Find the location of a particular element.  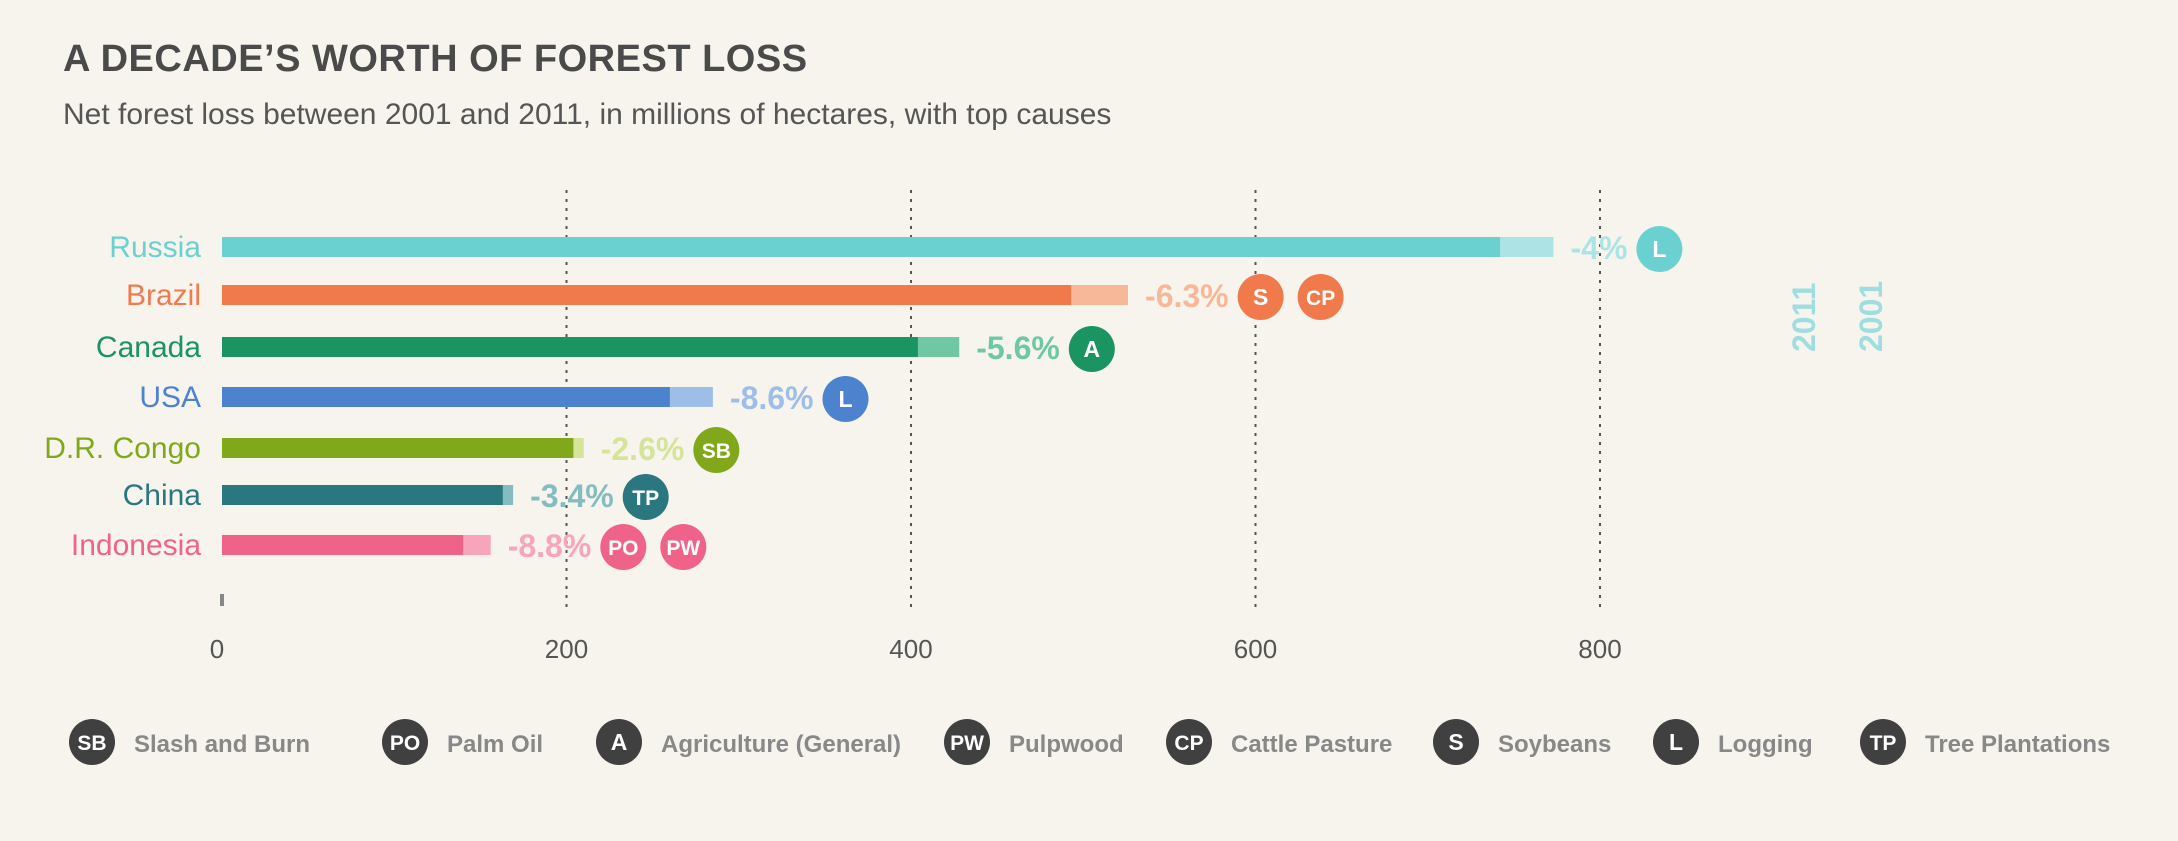

legend-label: Logging is located at coordinates (1765, 744).